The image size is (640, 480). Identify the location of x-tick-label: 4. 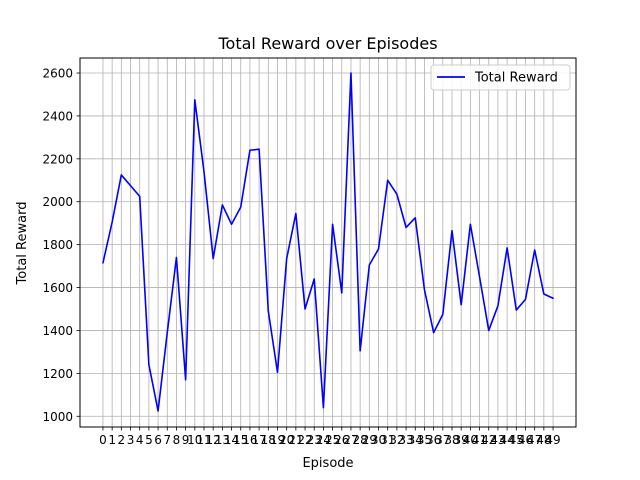
(140, 440).